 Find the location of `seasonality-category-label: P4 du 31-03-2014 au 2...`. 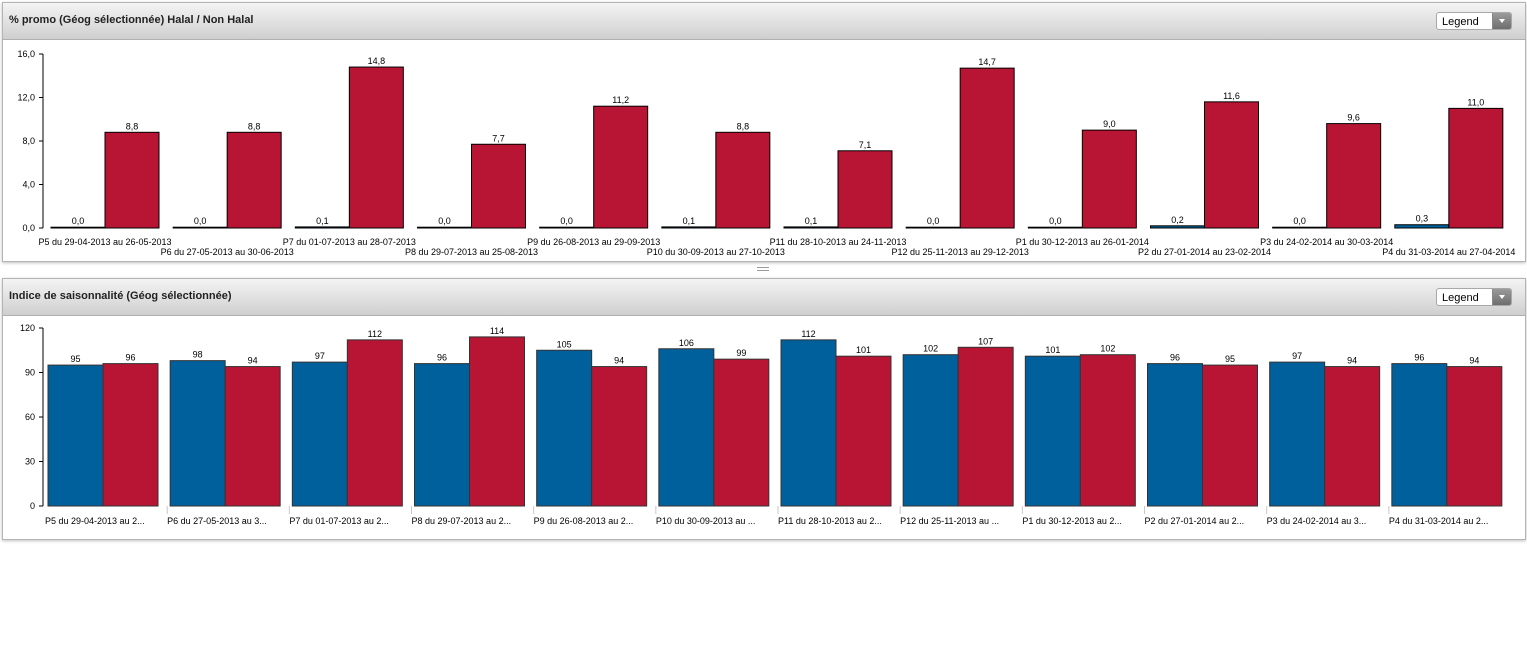

seasonality-category-label: P4 du 31-03-2014 au 2... is located at coordinates (1439, 521).